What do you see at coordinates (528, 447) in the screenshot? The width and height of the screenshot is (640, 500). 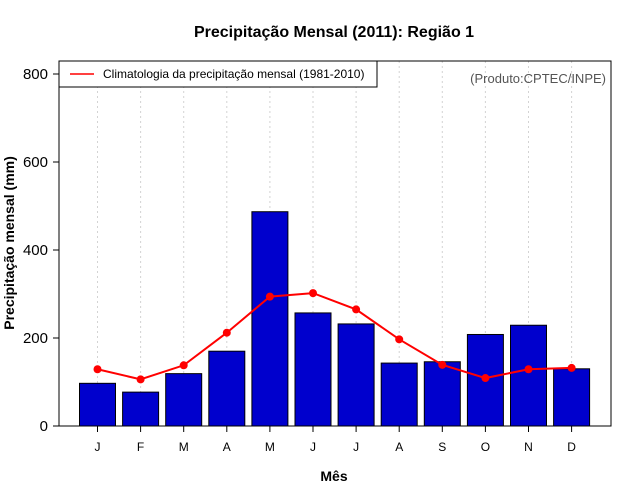 I see `x-tick-label: N` at bounding box center [528, 447].